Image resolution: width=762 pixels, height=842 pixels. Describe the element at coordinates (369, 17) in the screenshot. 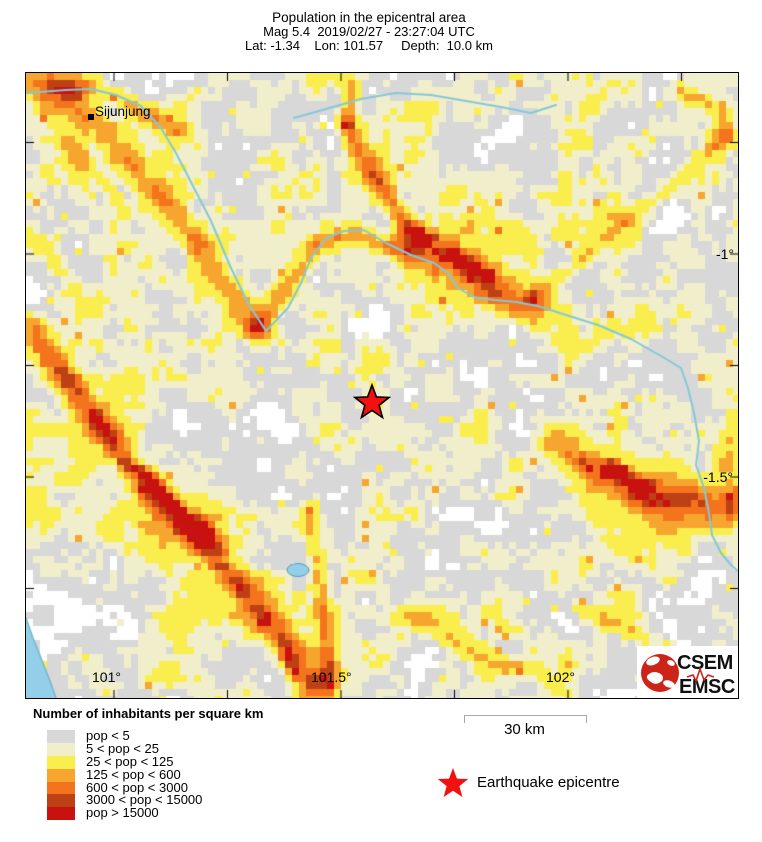

I see `page-title: Population in the epicentral area` at that location.